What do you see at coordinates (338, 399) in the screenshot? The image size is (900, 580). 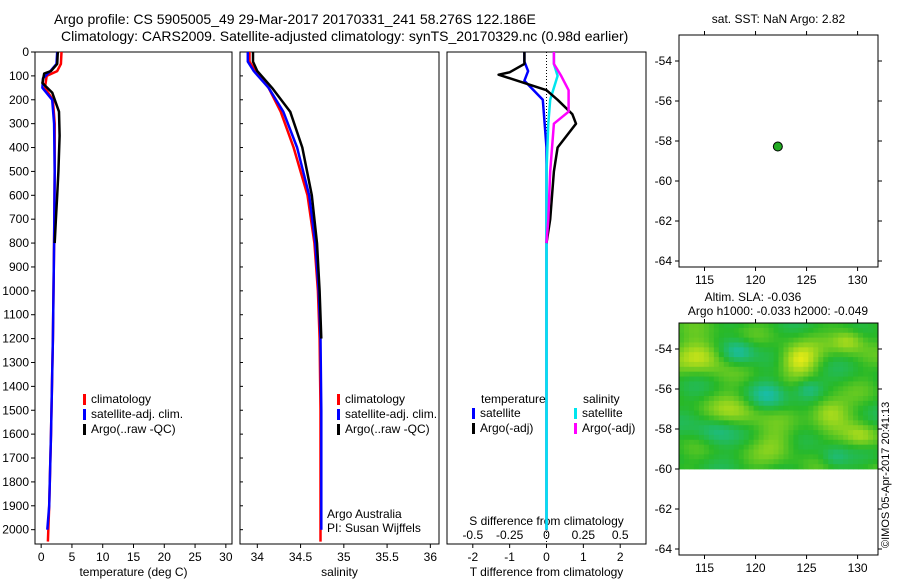 I see `legend-swatch` at bounding box center [338, 399].